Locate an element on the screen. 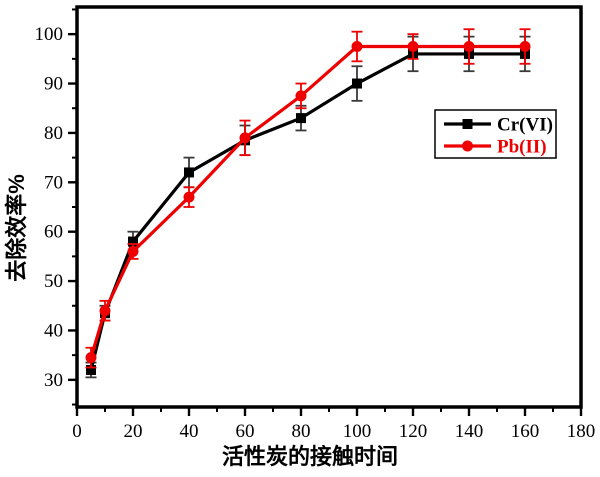 This screenshot has height=477, width=600. x-tick-label: 40 is located at coordinates (189, 431).